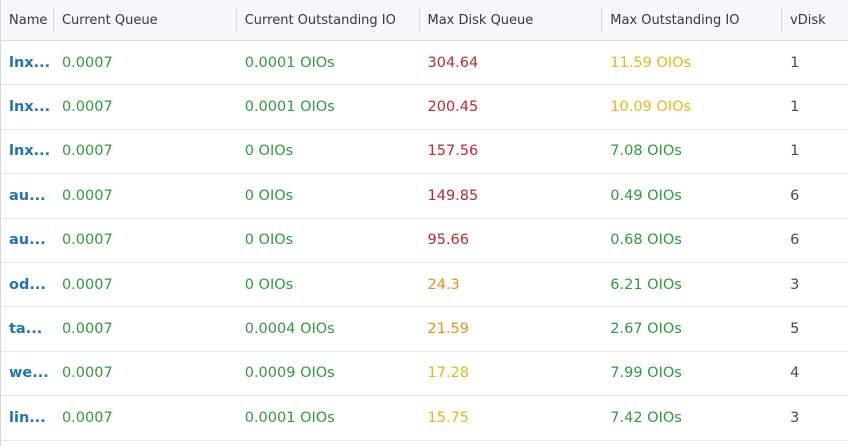 This screenshot has width=848, height=446. Describe the element at coordinates (651, 62) in the screenshot. I see `max-outstanding-io-cell: 11.59 OIOs` at that location.